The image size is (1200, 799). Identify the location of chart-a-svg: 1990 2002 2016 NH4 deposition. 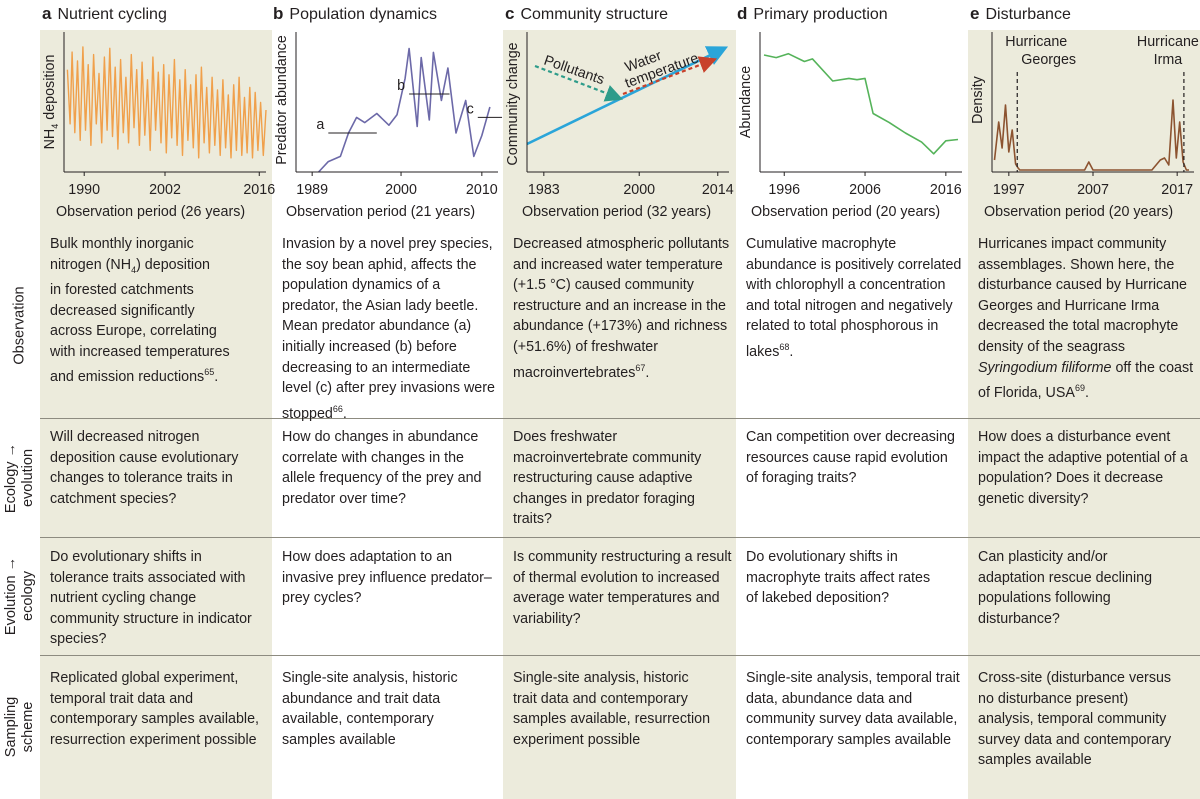
(158, 115).